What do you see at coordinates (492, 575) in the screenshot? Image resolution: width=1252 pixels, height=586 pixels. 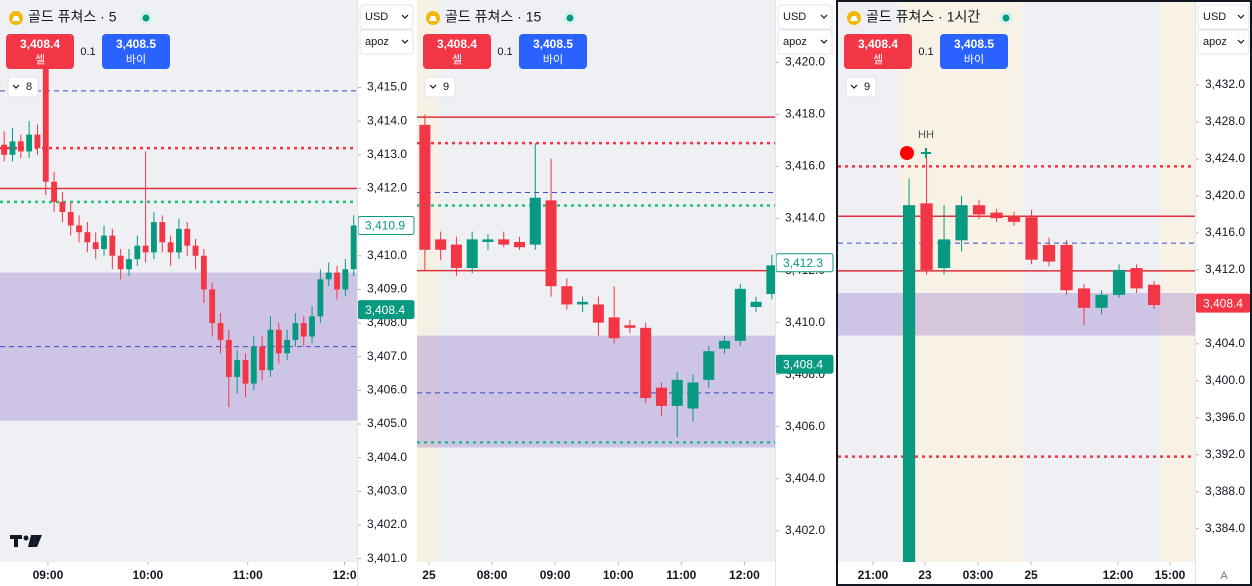 I see `x-tick-label: 08:00` at bounding box center [492, 575].